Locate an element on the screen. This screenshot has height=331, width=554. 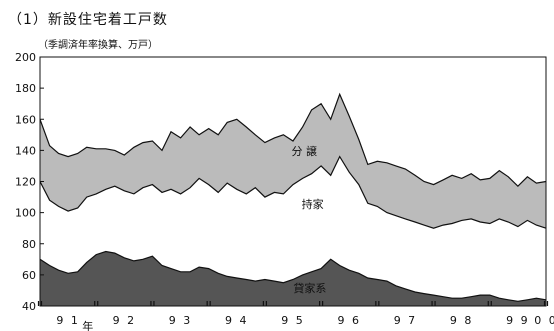
y-tick-label: 100 is located at coordinates (25, 213).